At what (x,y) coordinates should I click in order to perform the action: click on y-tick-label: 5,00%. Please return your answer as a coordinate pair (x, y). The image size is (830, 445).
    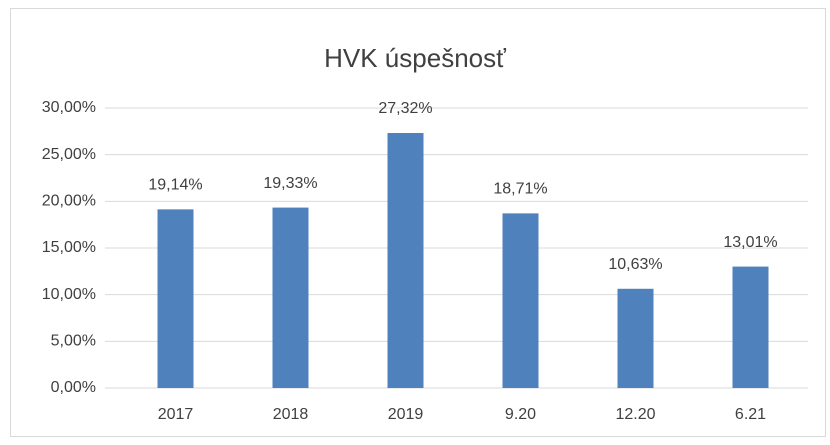
    Looking at the image, I should click on (73, 341).